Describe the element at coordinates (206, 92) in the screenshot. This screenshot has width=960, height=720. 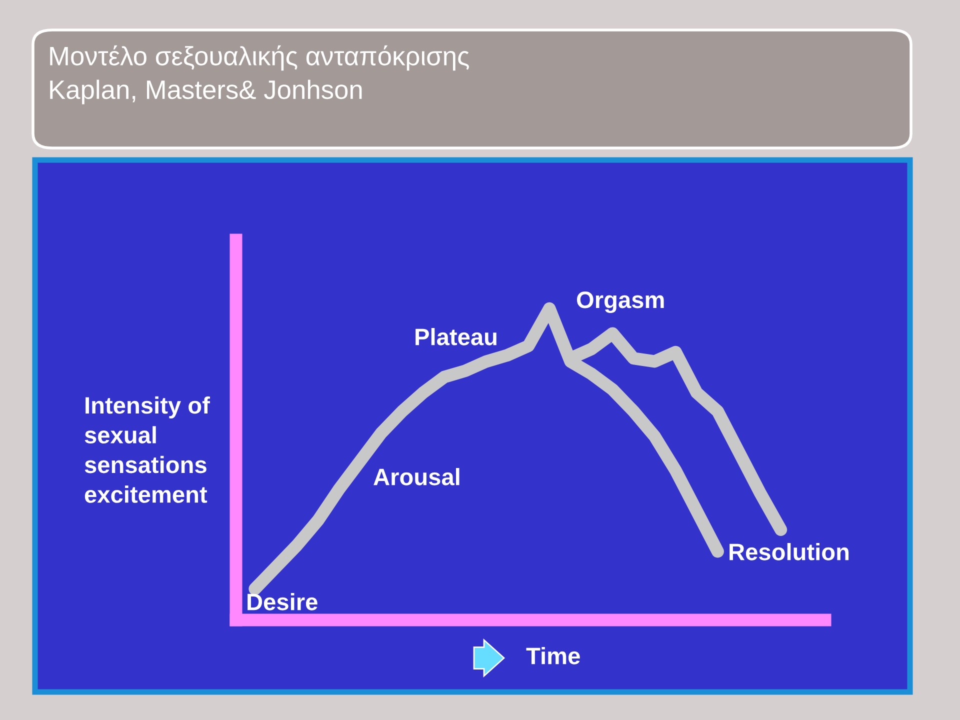
I see `chart-subtitle: Kaplan, Masters& Jonhson` at that location.